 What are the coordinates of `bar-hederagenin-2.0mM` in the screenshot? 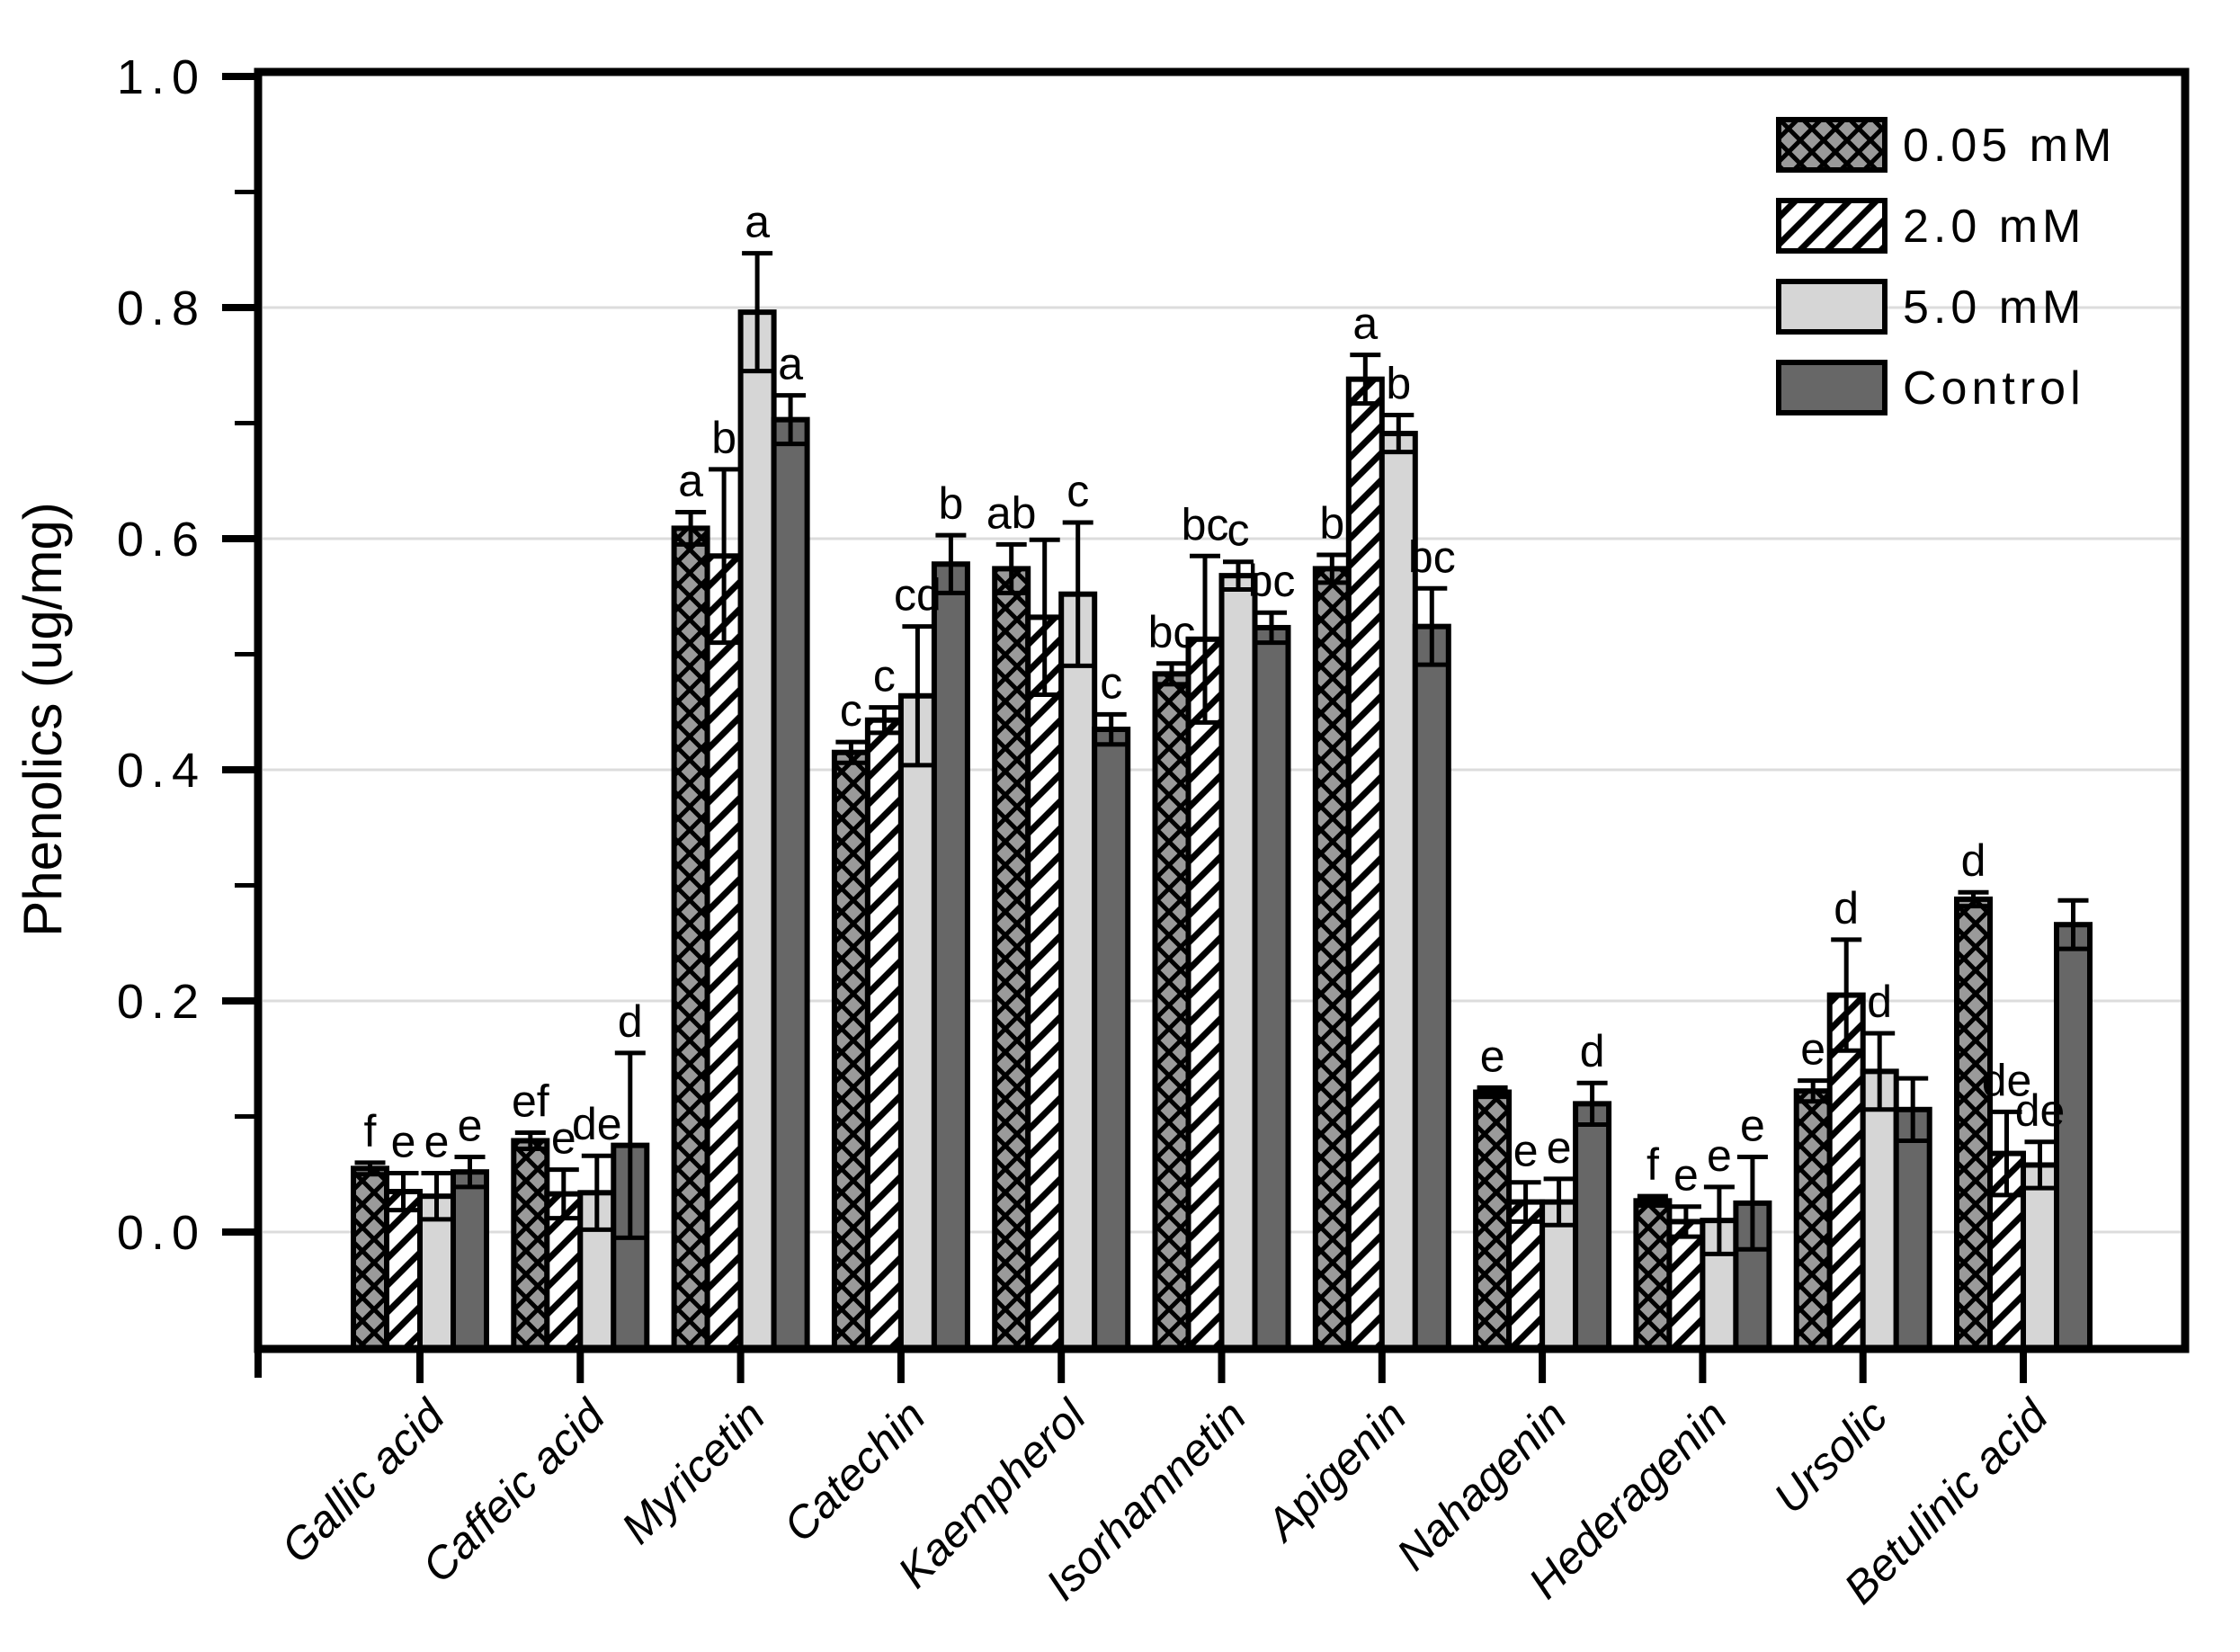 It's located at (1686, 1286).